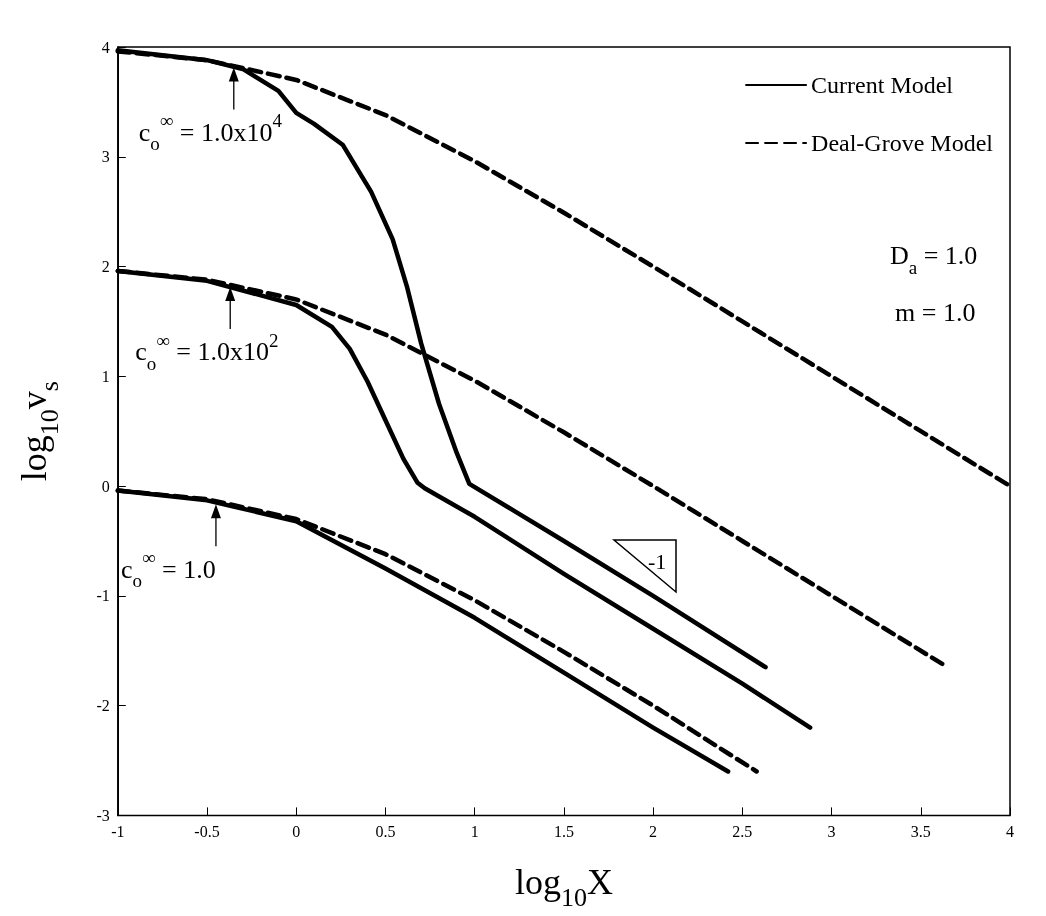 The width and height of the screenshot is (1046, 916). What do you see at coordinates (39, 431) in the screenshot?
I see `y-axis-title: log10vs` at bounding box center [39, 431].